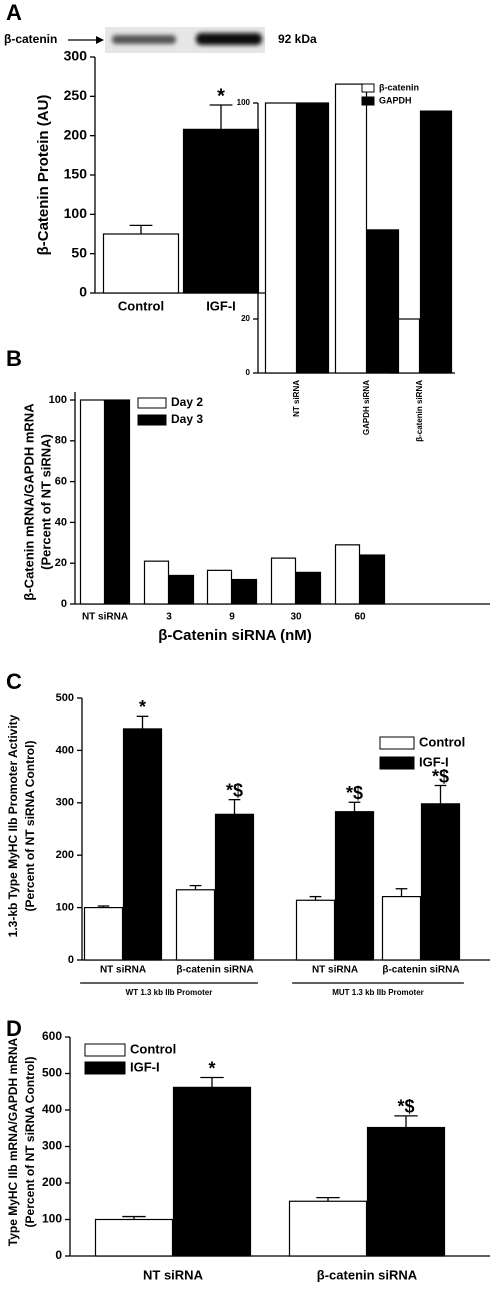 The image size is (498, 1290). What do you see at coordinates (187, 402) in the screenshot?
I see `legend-label: Day 2` at bounding box center [187, 402].